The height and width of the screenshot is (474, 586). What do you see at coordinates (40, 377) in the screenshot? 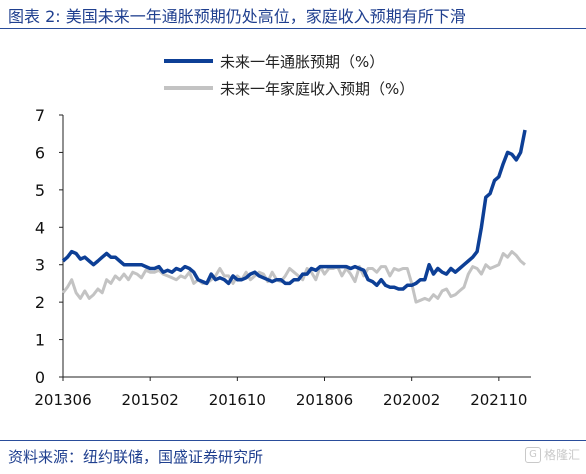
I see `y-tick-label: 0` at bounding box center [40, 377].